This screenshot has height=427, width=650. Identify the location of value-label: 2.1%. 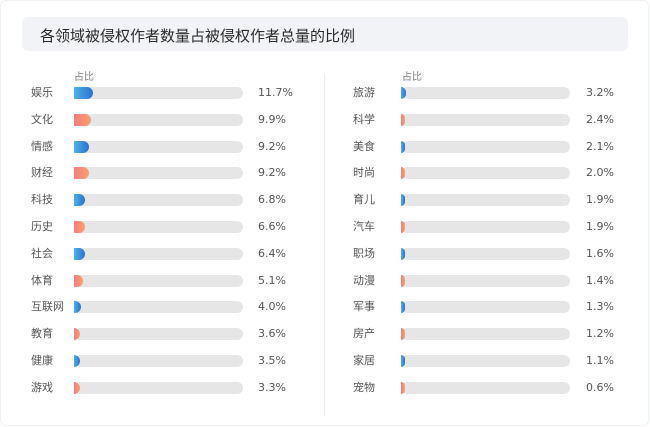
(600, 146).